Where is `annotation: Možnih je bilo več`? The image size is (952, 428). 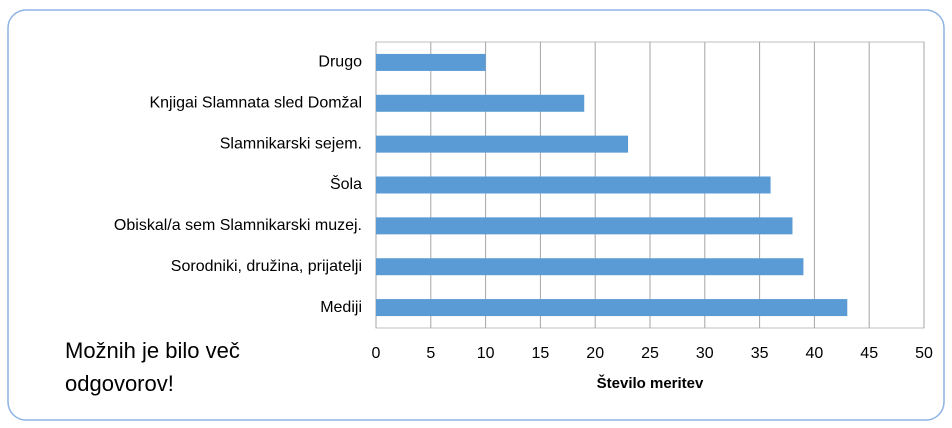 annotation: Možnih je bilo več is located at coordinates (152, 350).